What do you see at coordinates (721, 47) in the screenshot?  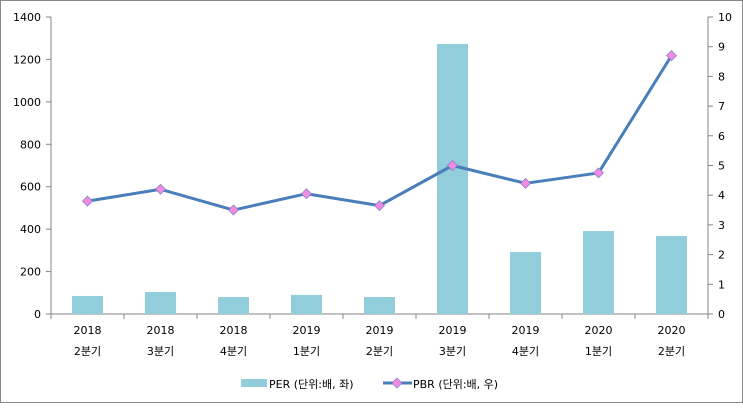 I see `right-tick-label: 9` at bounding box center [721, 47].